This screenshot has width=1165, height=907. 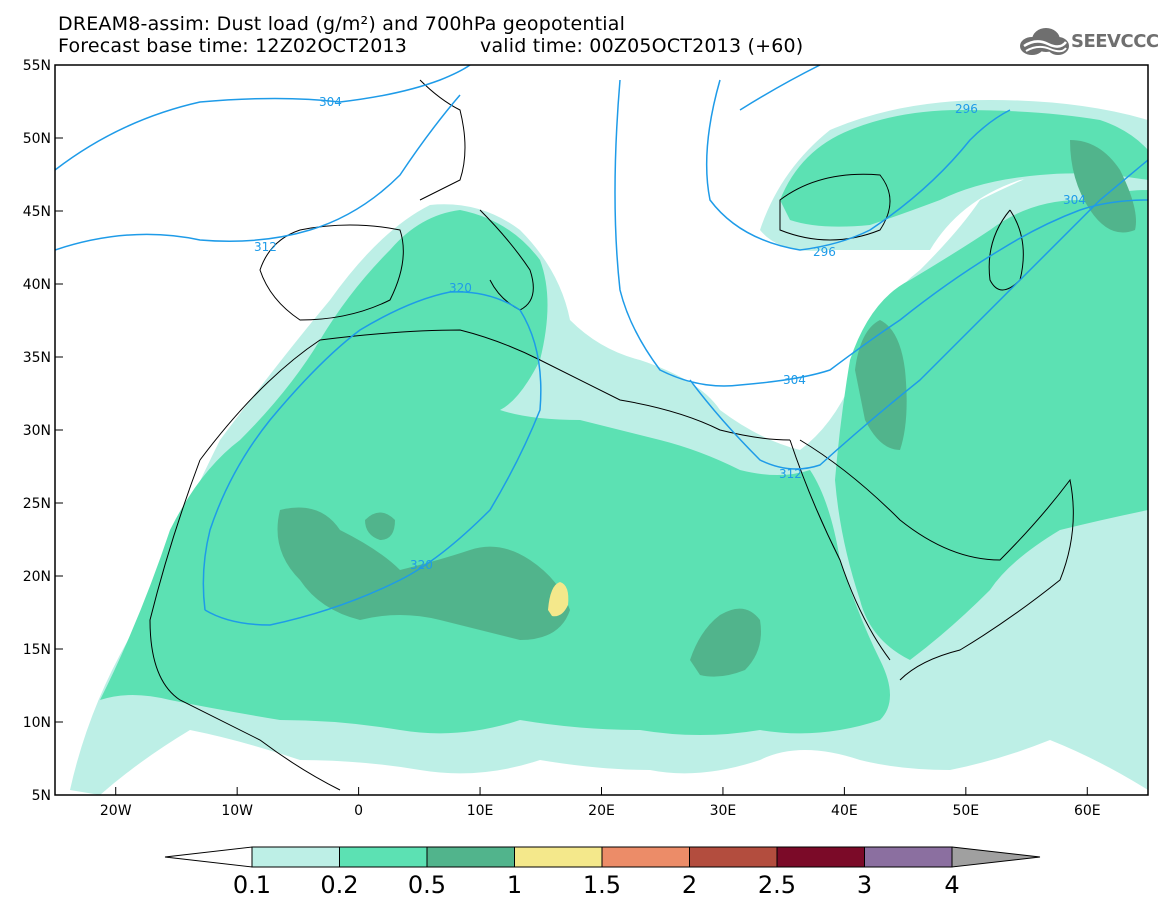 What do you see at coordinates (442, 140) in the screenshot?
I see `coast-europe-north` at bounding box center [442, 140].